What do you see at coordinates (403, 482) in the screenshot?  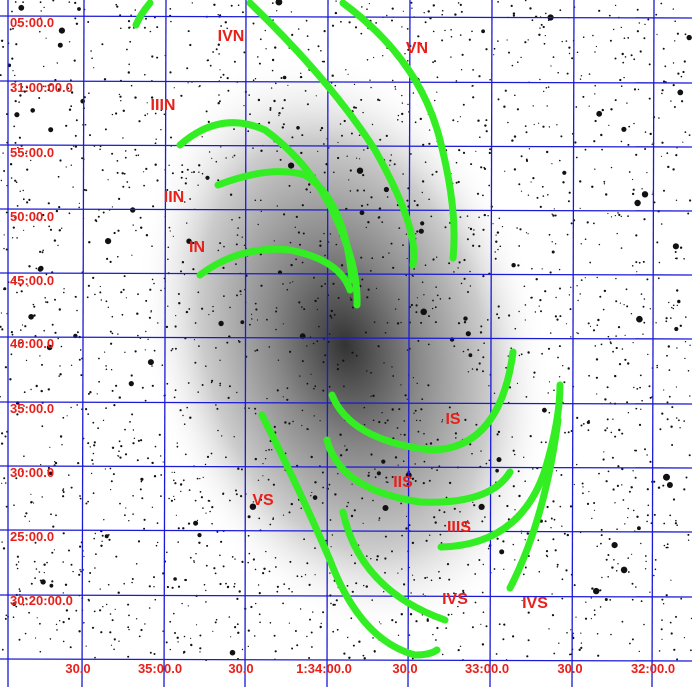 I see `arm-label: IIS` at bounding box center [403, 482].